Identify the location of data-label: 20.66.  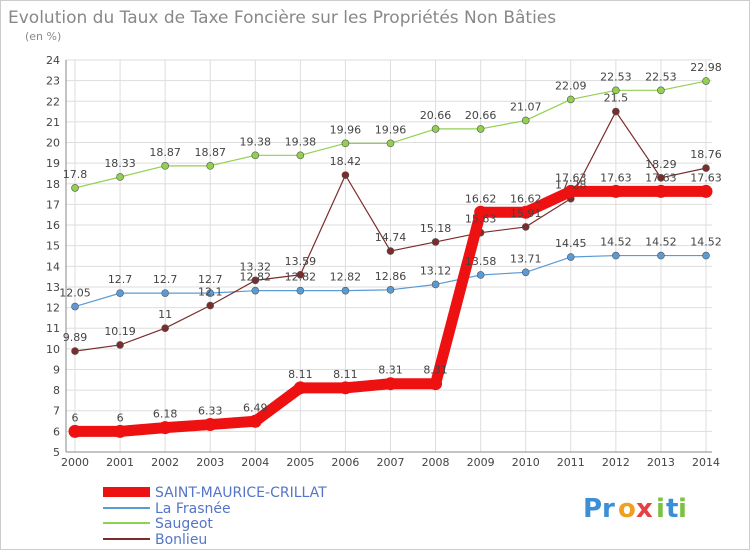
(481, 115).